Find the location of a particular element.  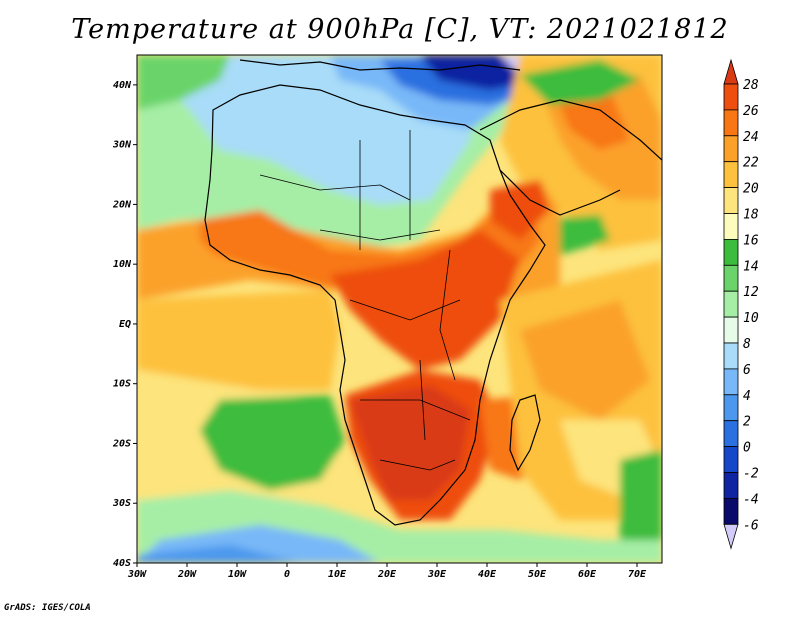

y-tick-label: 20S is located at coordinates (121, 443).